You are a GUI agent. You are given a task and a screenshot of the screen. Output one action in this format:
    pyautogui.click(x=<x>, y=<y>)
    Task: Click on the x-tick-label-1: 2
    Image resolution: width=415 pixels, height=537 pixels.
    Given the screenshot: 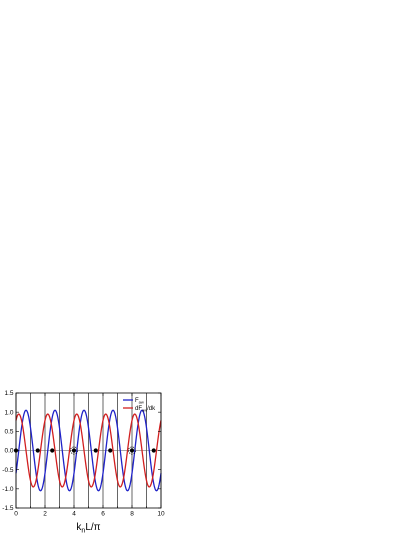 What is the action you would take?
    pyautogui.click(x=45, y=514)
    